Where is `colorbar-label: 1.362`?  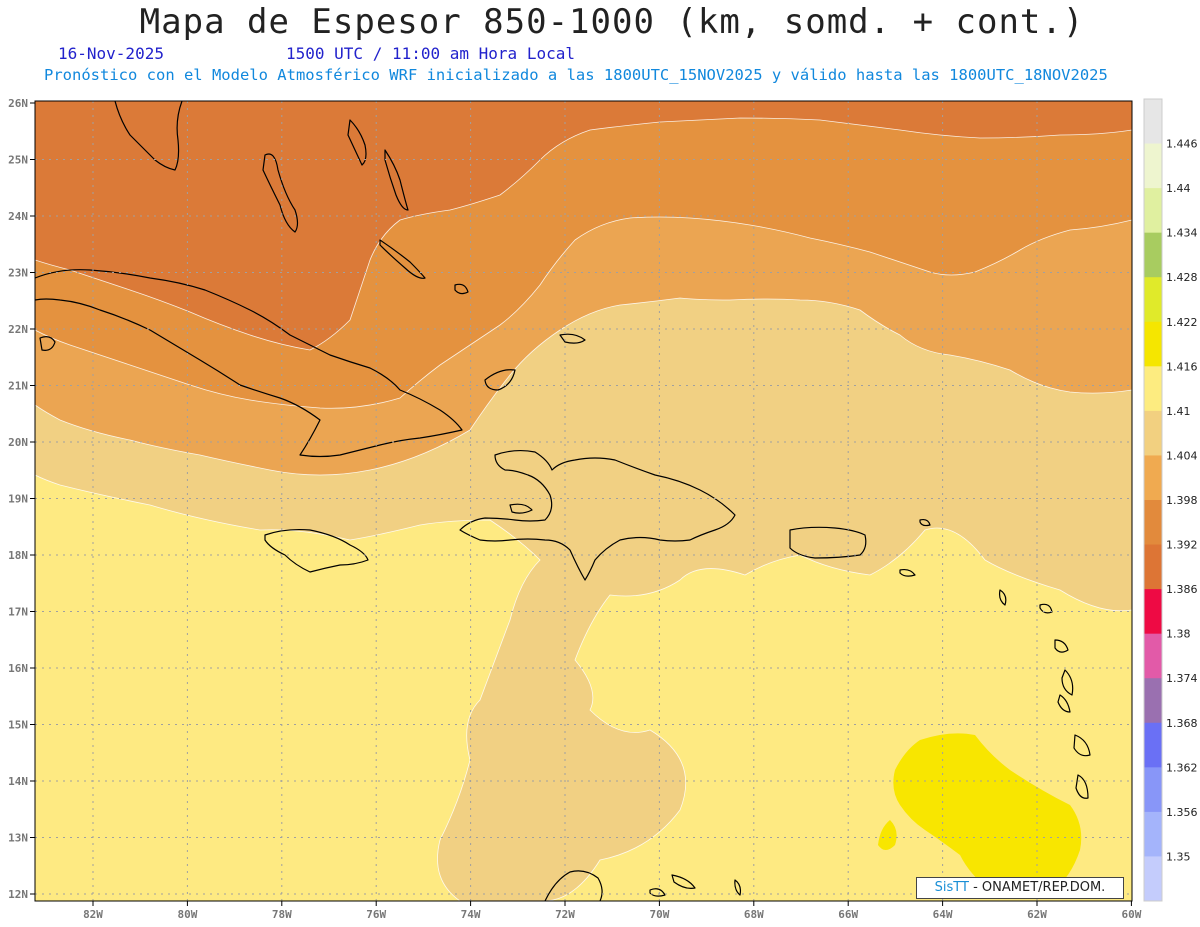
colorbar-label: 1.362 is located at coordinates (1182, 767).